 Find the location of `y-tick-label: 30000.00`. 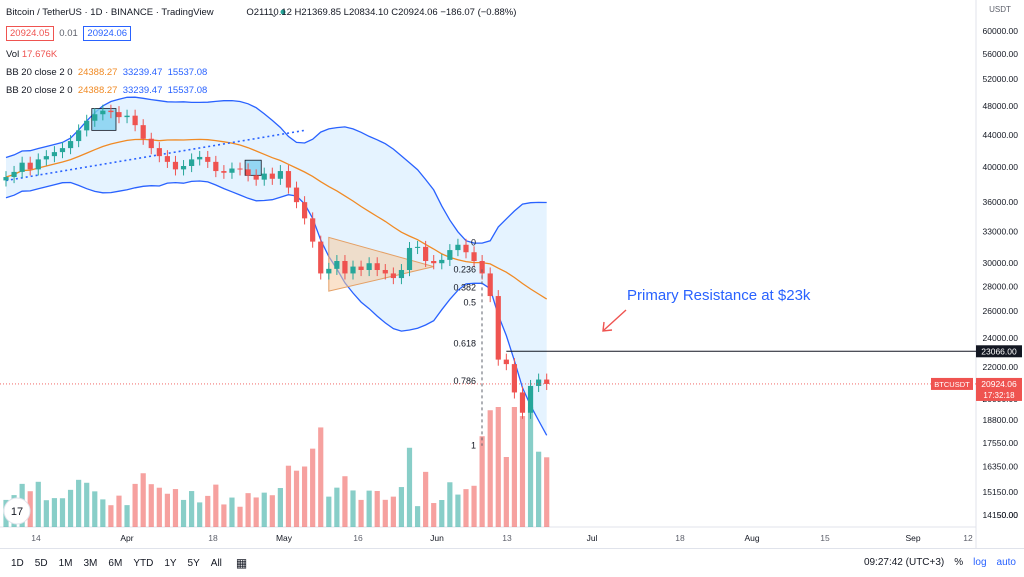

y-tick-label: 30000.00 is located at coordinates (1001, 263).